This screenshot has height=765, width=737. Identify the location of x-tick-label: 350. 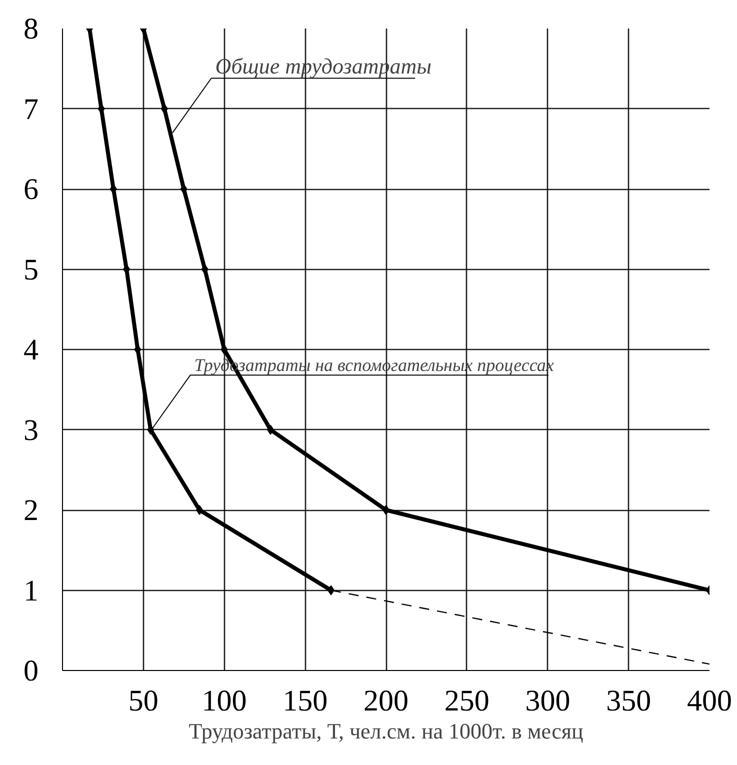
(629, 701).